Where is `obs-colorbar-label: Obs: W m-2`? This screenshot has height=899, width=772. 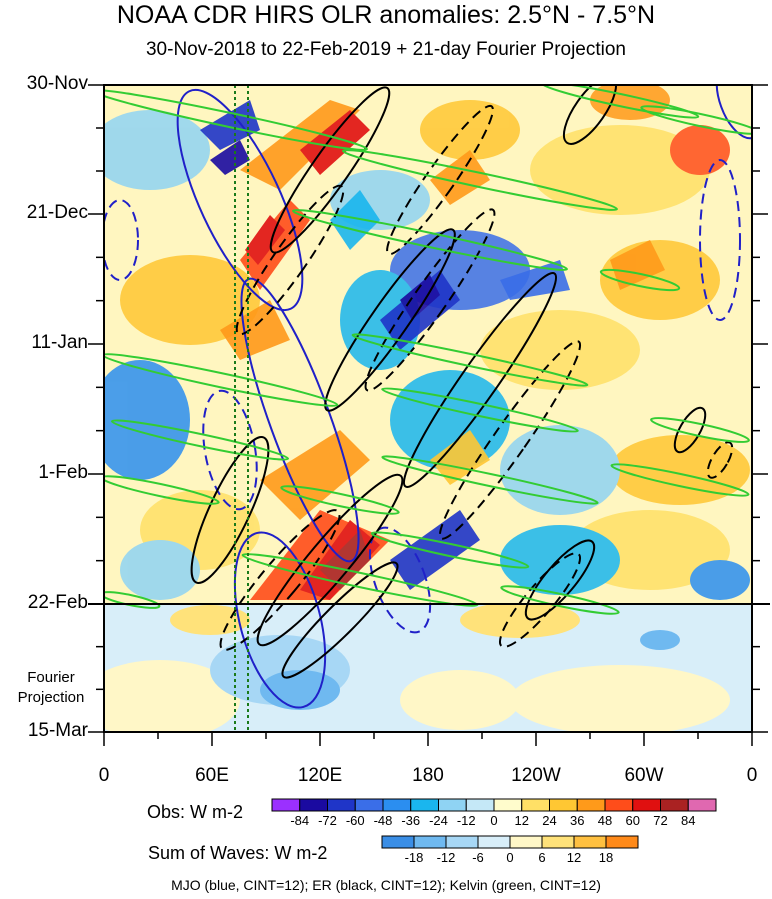 obs-colorbar-label: Obs: W m-2 is located at coordinates (195, 812).